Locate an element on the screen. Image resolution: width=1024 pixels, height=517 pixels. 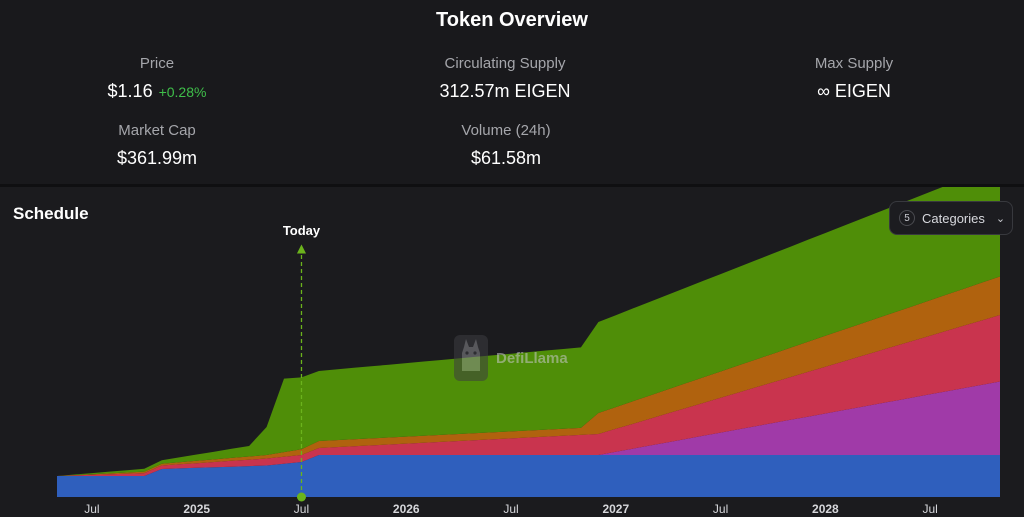
x-tick-label: 2025 is located at coordinates (196, 509).